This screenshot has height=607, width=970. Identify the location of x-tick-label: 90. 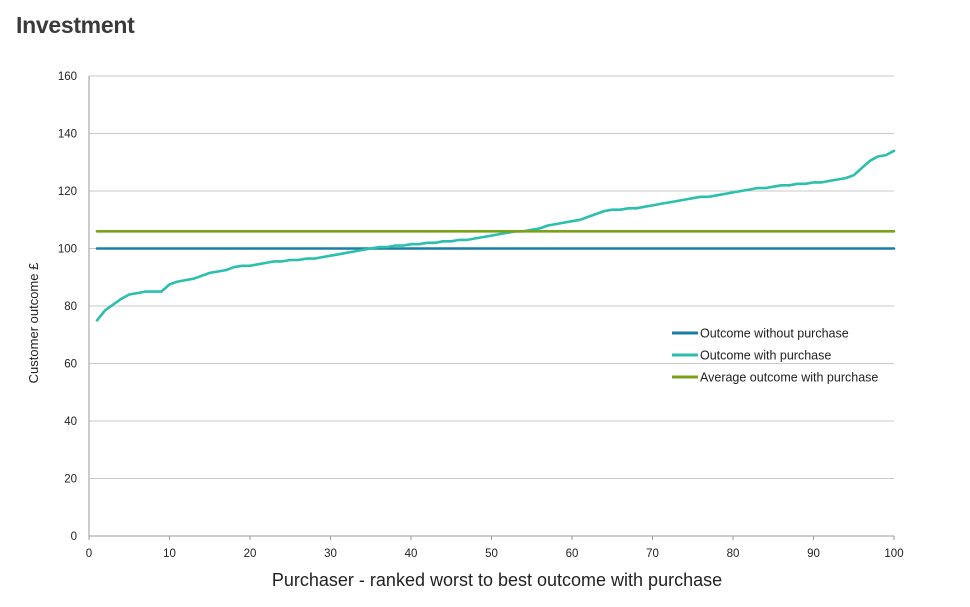
(813, 554).